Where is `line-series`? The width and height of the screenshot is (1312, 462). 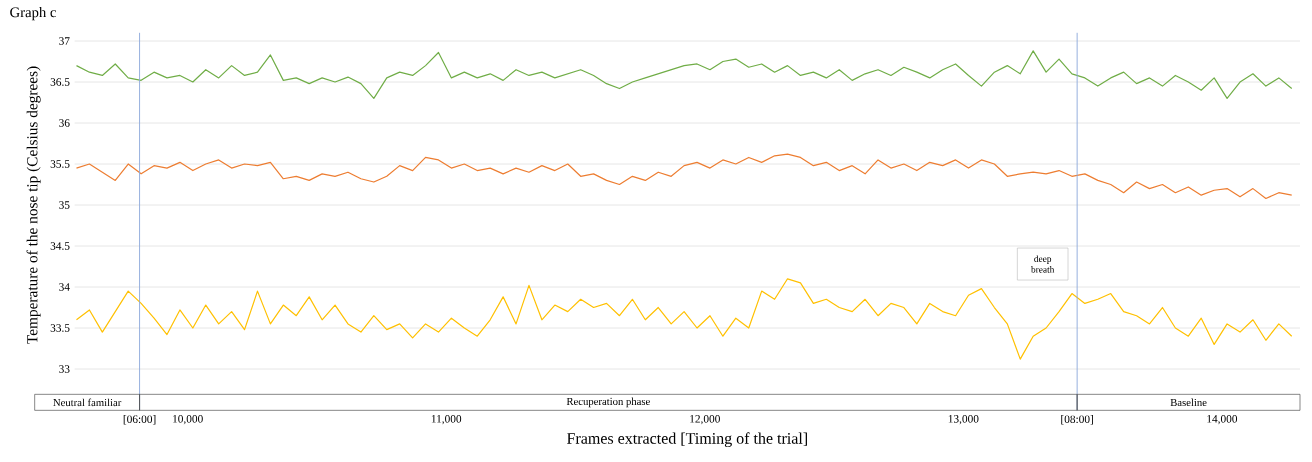 line-series is located at coordinates (684, 176).